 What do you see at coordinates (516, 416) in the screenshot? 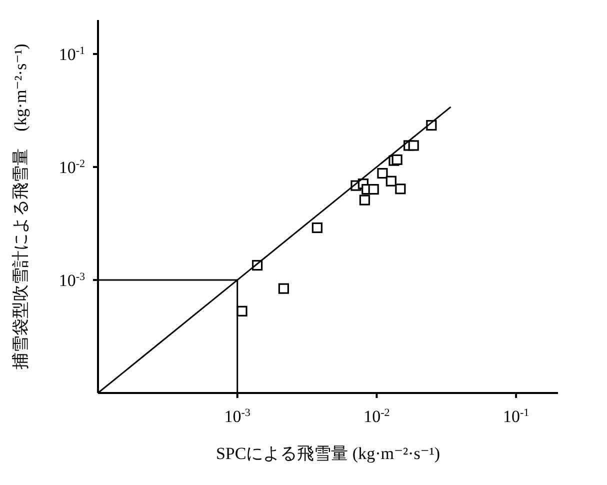
I see `x-tick-label: 10$^{-1}$` at bounding box center [516, 416].